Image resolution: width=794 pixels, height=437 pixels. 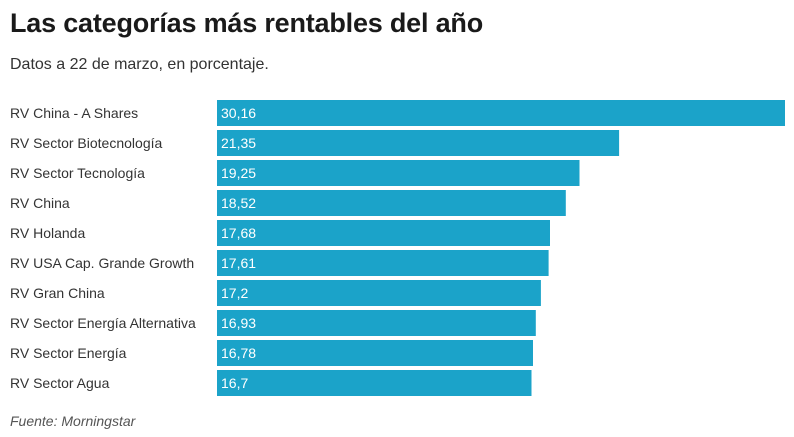 What do you see at coordinates (238, 113) in the screenshot?
I see `value-label: 30,16` at bounding box center [238, 113].